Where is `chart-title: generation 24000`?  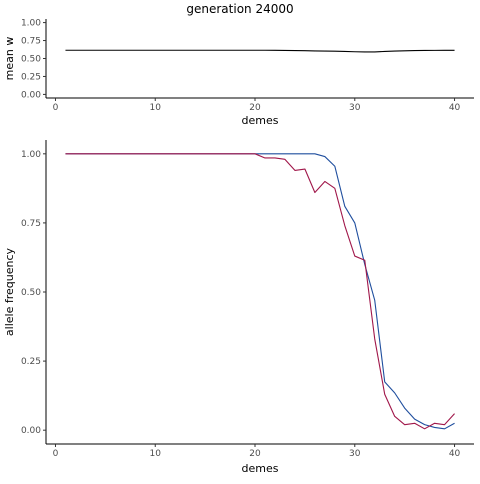 chart-title: generation 24000 is located at coordinates (239, 9).